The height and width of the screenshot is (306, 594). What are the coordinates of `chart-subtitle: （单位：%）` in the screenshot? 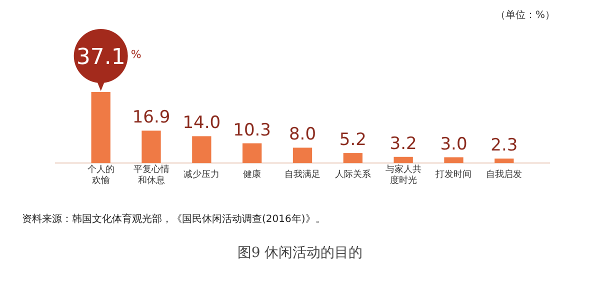 It's located at (525, 15).